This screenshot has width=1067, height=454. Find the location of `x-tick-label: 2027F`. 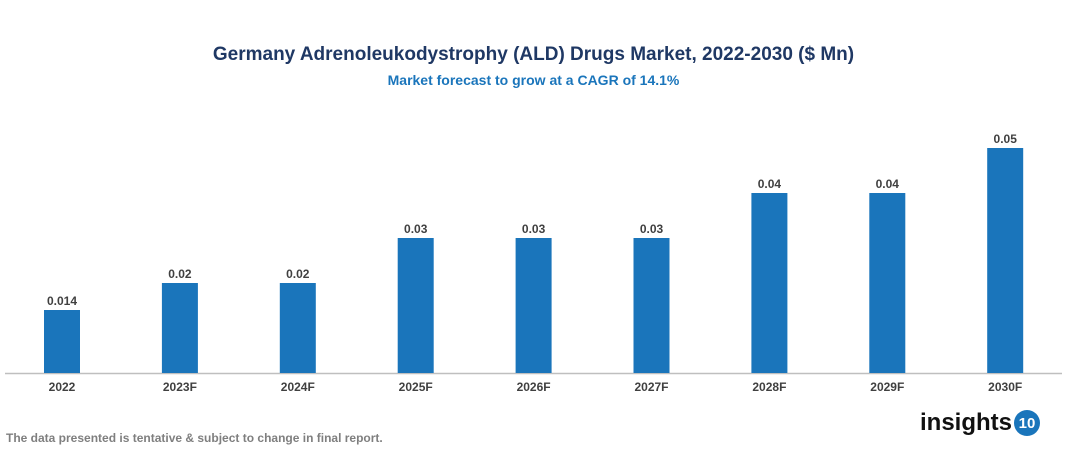

x-tick-label: 2027F is located at coordinates (651, 387).